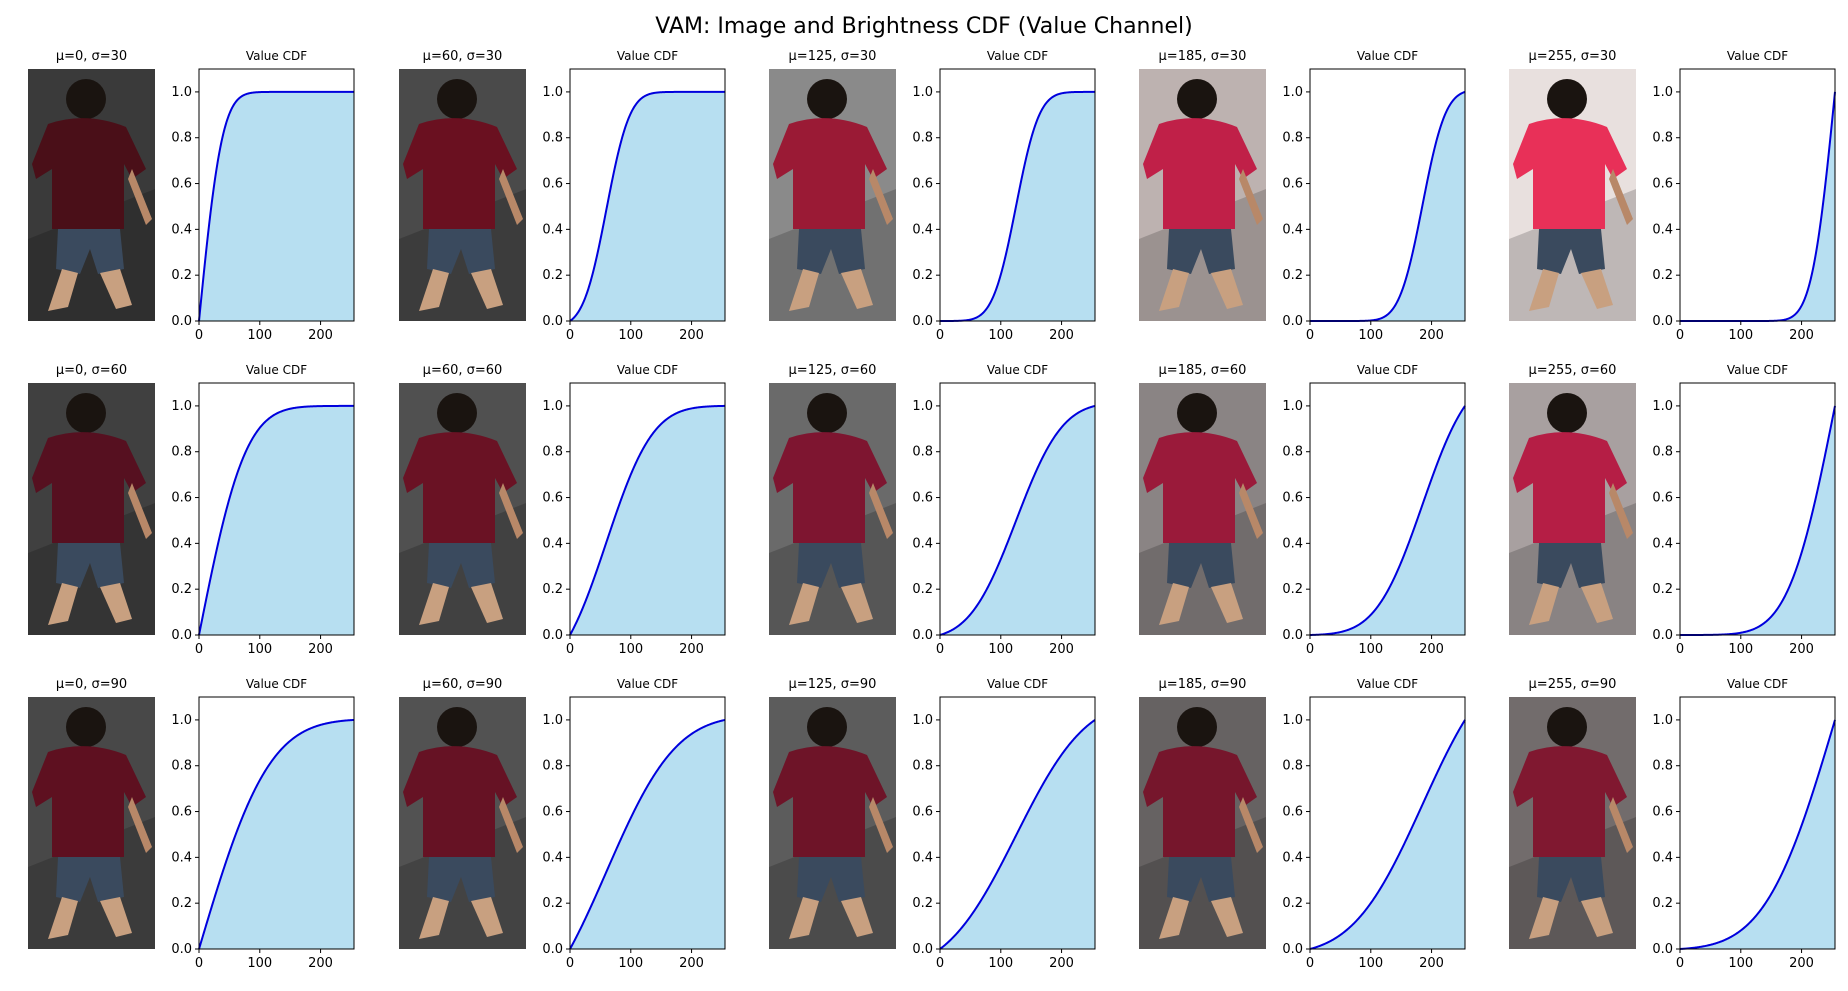  Describe the element at coordinates (91, 370) in the screenshot. I see `image-title: μ=0, σ=60` at that location.